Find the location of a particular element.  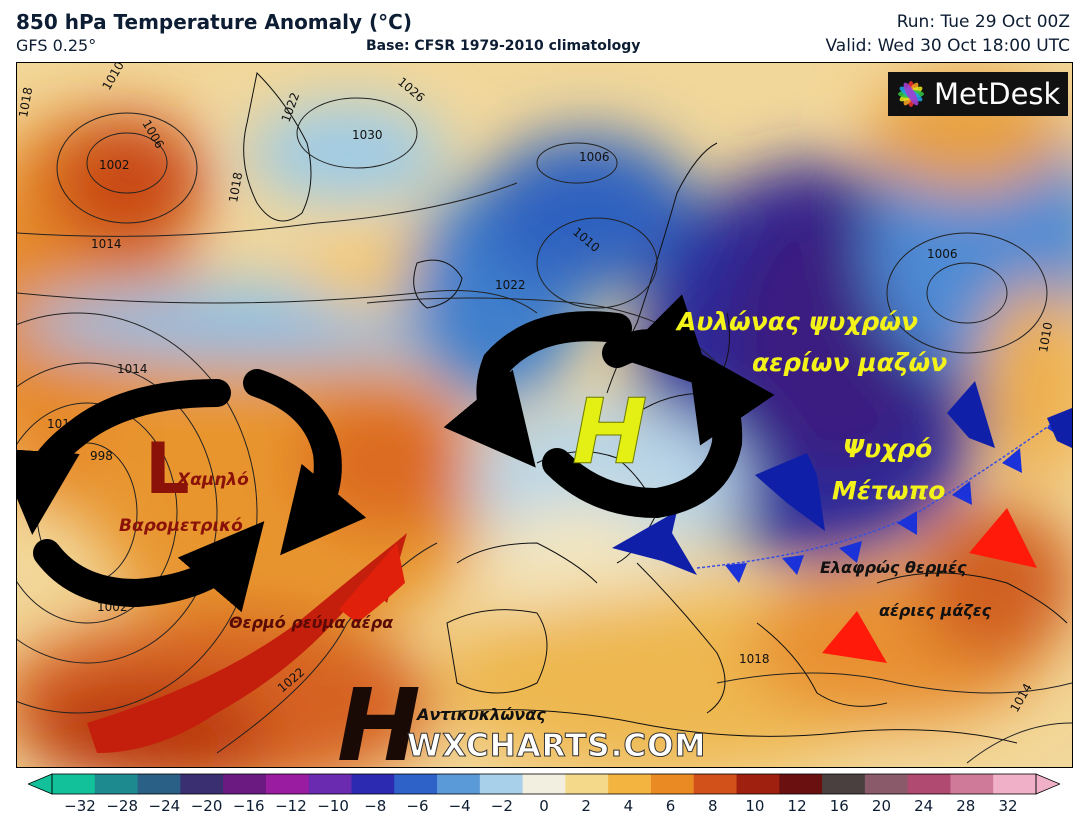

high-circulation-arrows is located at coordinates (609, 406).